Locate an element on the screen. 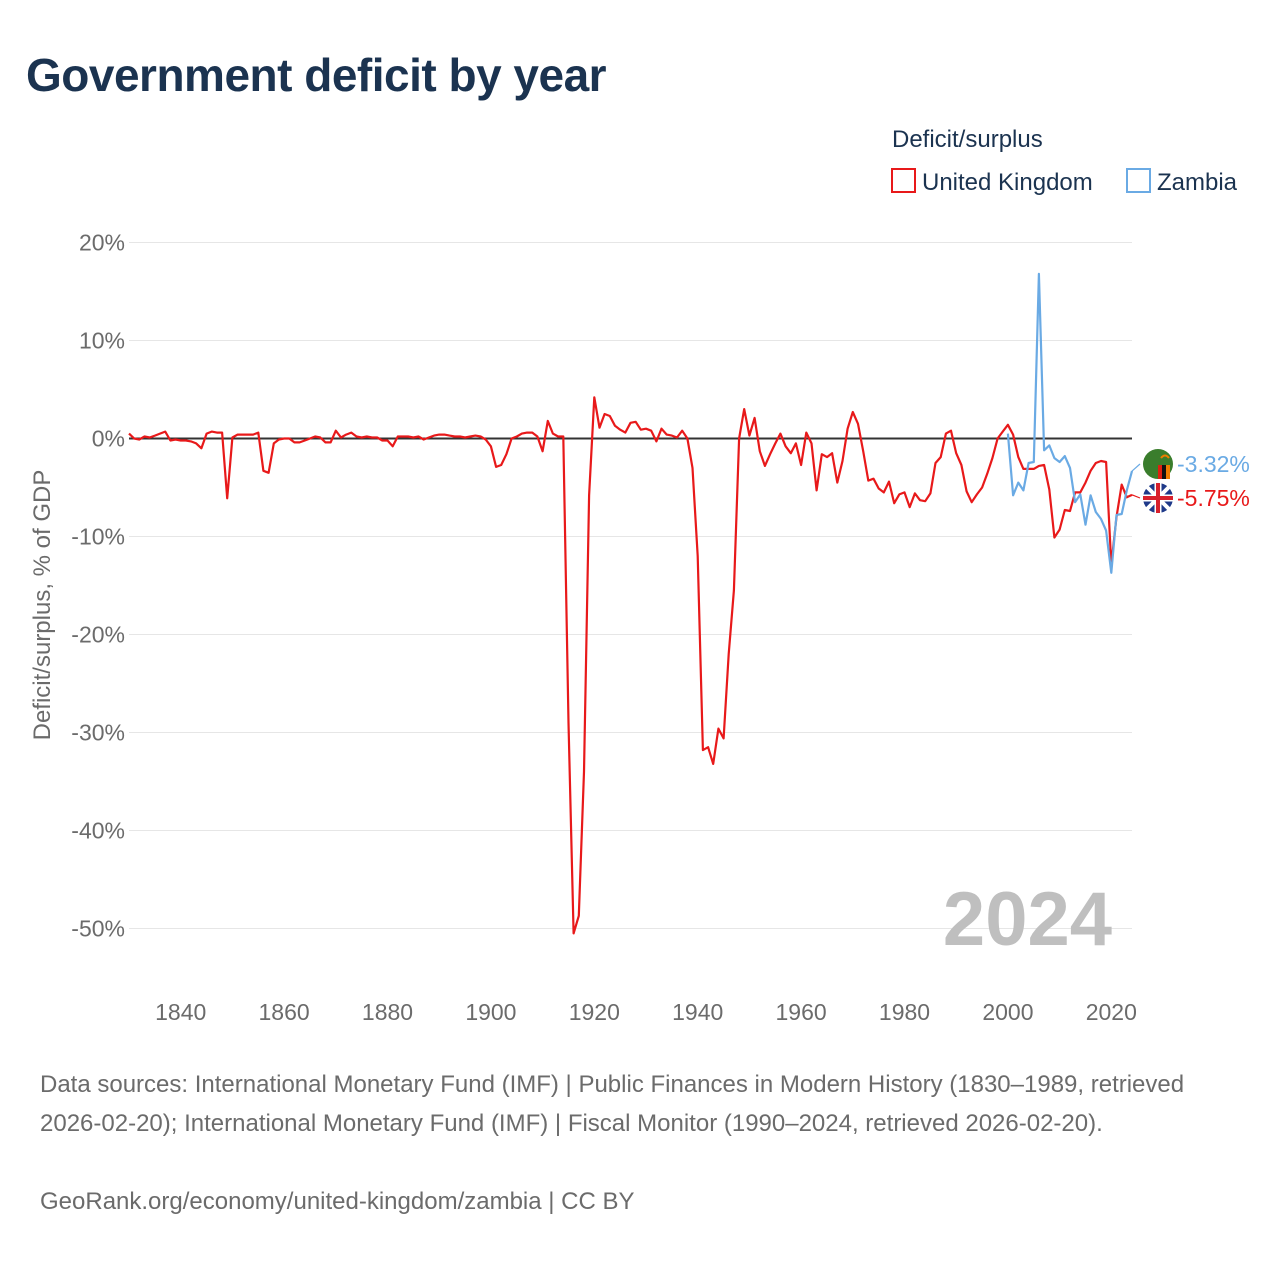 Image resolution: width=1280 pixels, height=1280 pixels. x-tick-label: 2020 is located at coordinates (1111, 1012).